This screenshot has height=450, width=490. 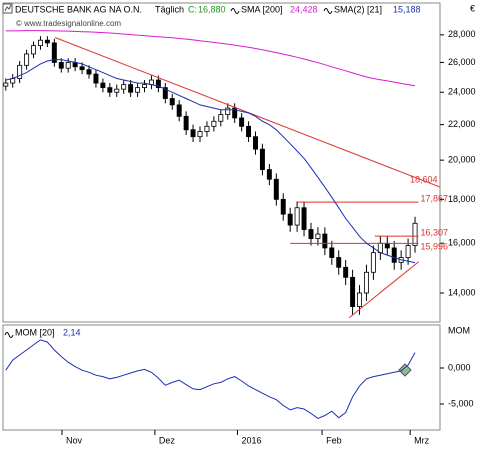 I want to click on last-close: 16,880, so click(x=212, y=9).